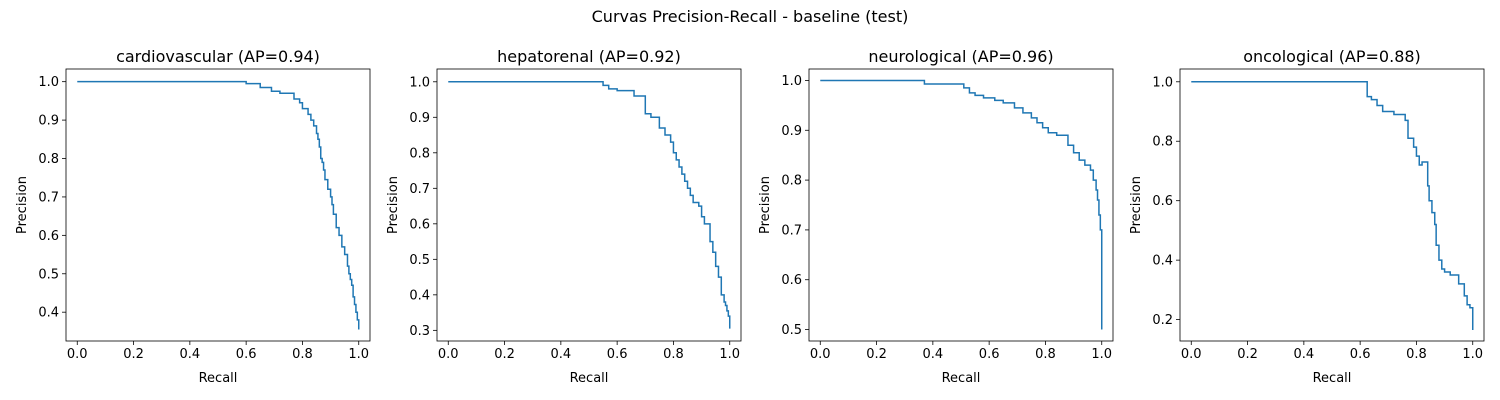 The height and width of the screenshot is (400, 1500). What do you see at coordinates (1162, 320) in the screenshot?
I see `y-tick-label: 0.2` at bounding box center [1162, 320].